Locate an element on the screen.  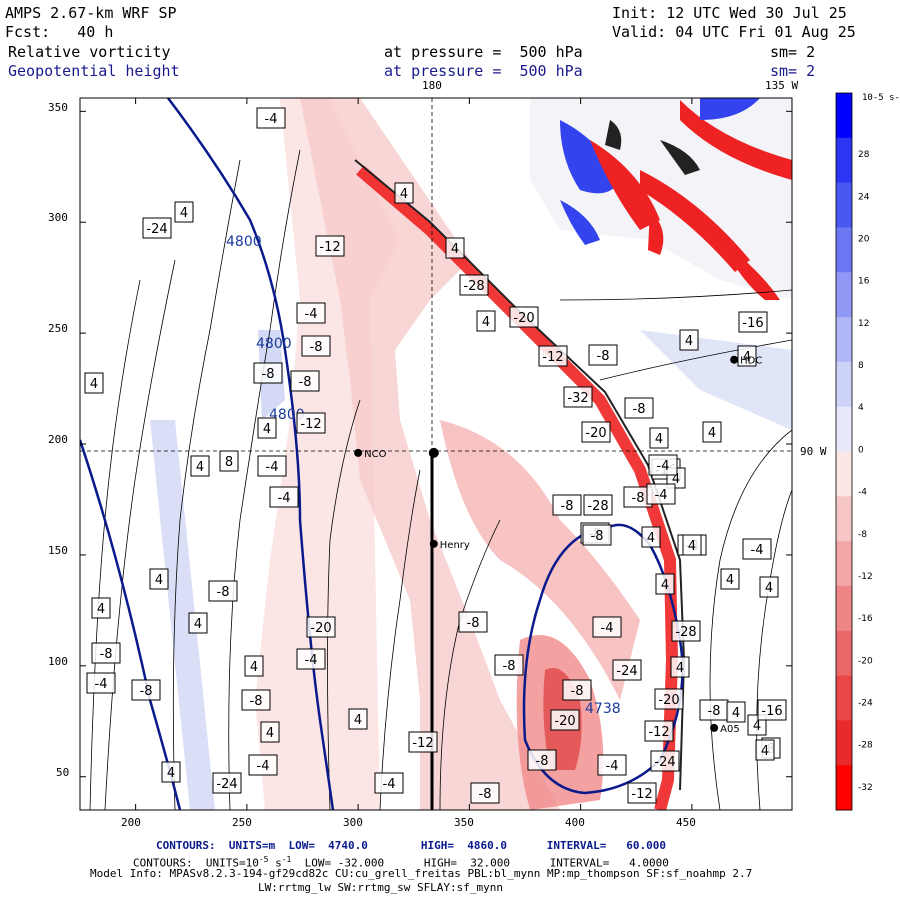
fcst-value: 40 h is located at coordinates (95, 32).